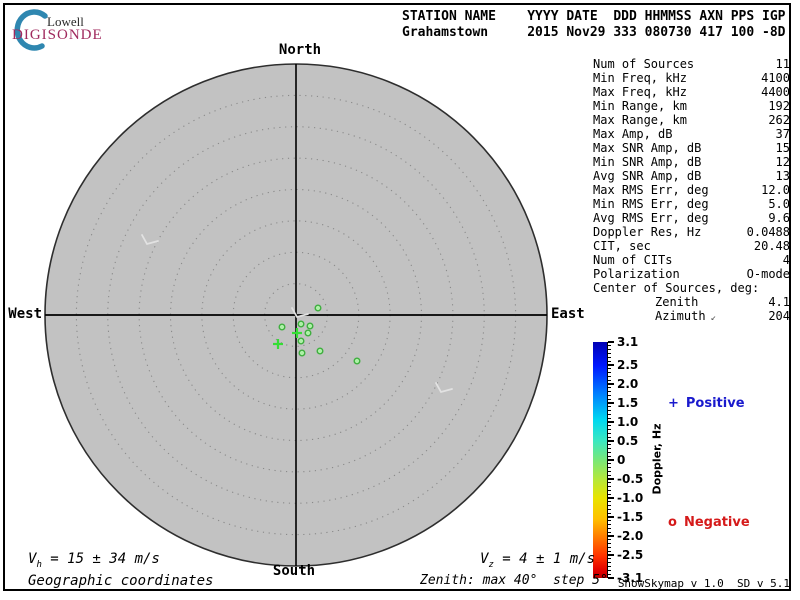 The height and width of the screenshot is (600, 800). I want to click on stats-value: 4100, so click(775, 78).